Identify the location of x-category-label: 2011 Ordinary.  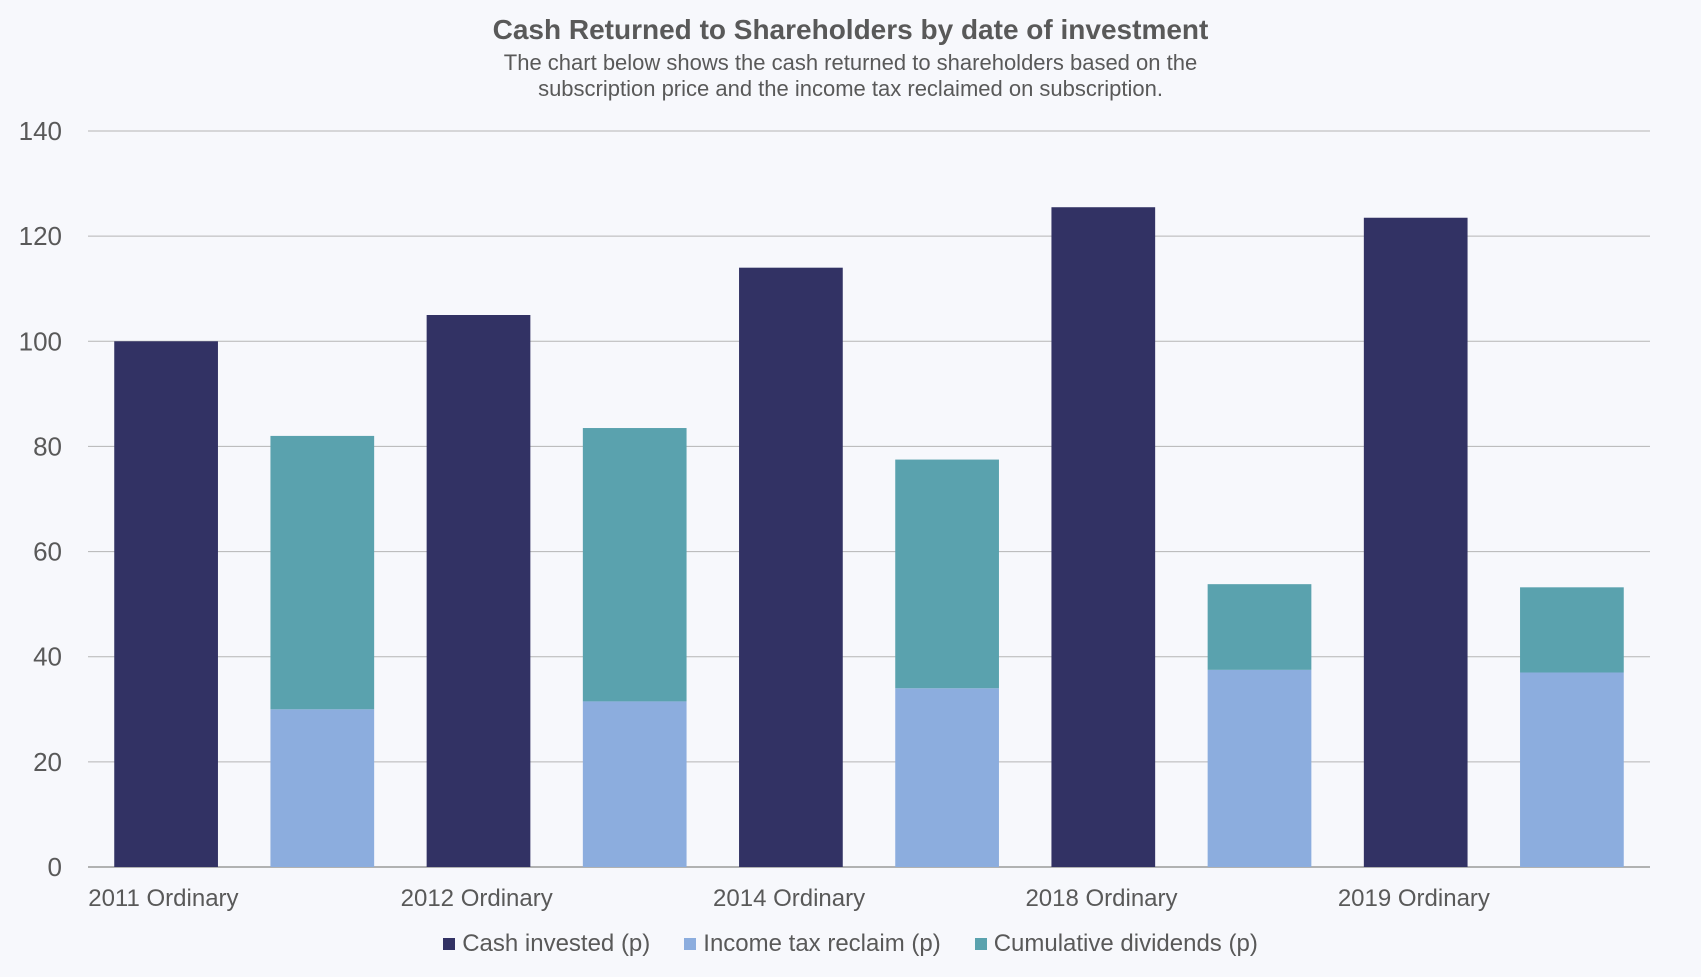
(163, 898).